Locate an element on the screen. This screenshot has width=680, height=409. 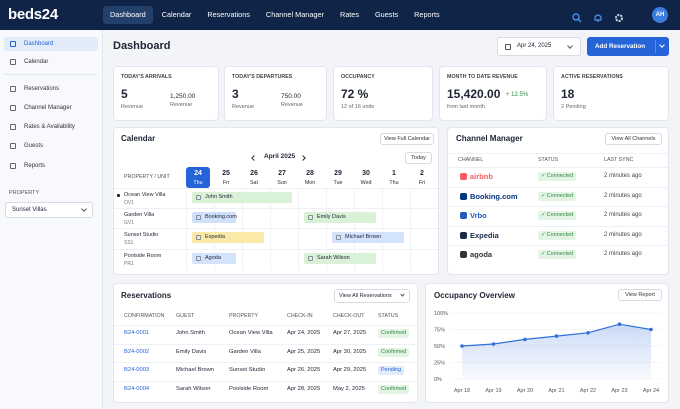
column-header: LAST SYNC is located at coordinates (619, 160).